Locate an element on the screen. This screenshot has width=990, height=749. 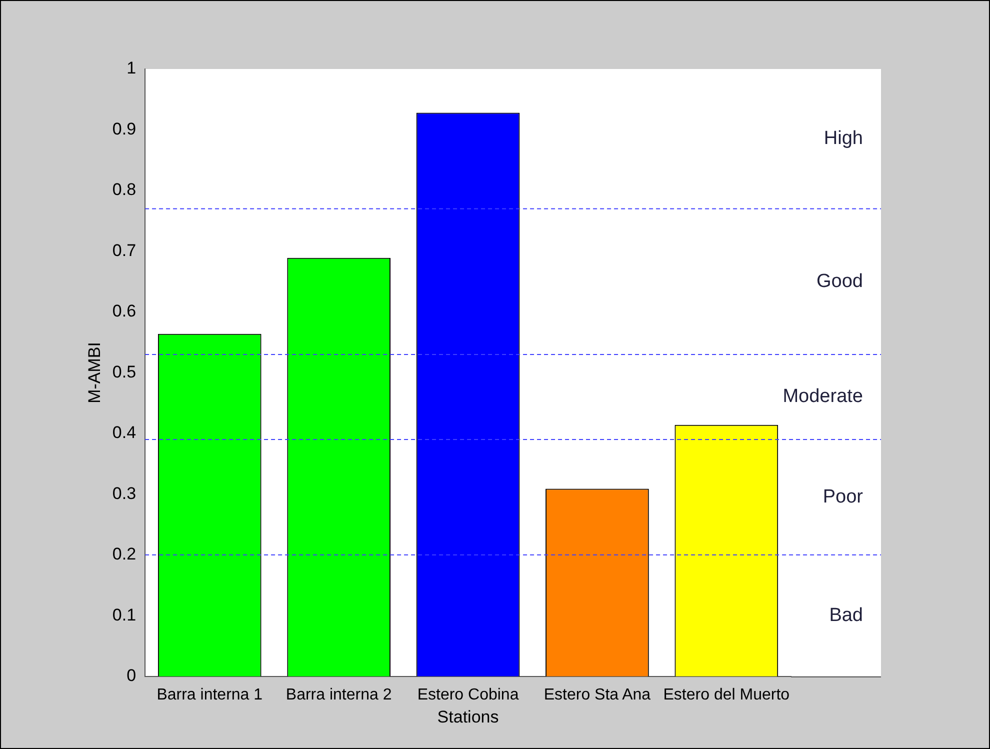
x-tick-label: Estero del Muerto is located at coordinates (726, 695).